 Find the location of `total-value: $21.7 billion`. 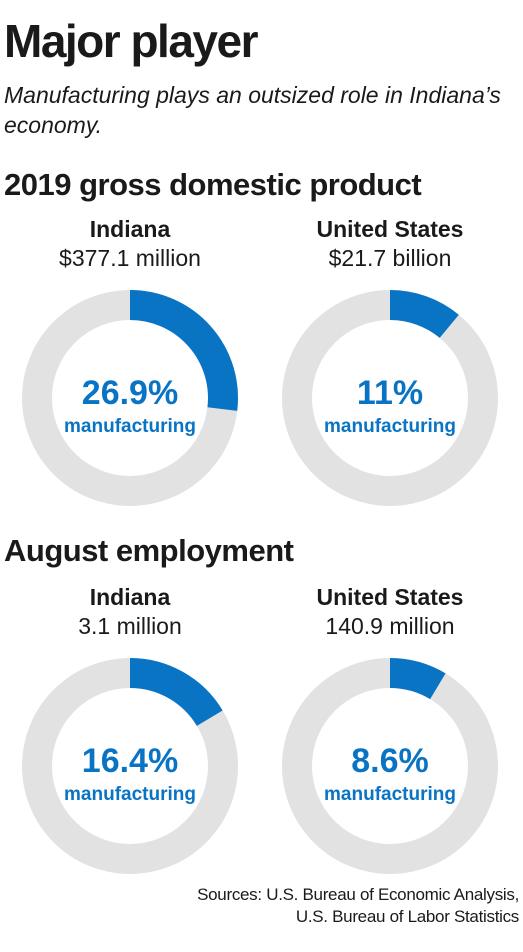

total-value: $21.7 billion is located at coordinates (390, 258).